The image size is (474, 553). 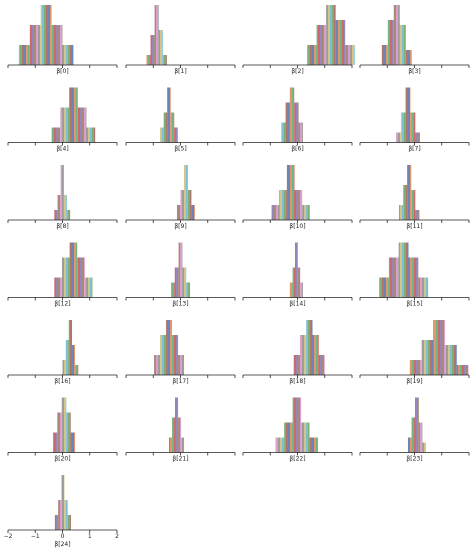 I want to click on x-axis-label: β[7], so click(x=414, y=149).